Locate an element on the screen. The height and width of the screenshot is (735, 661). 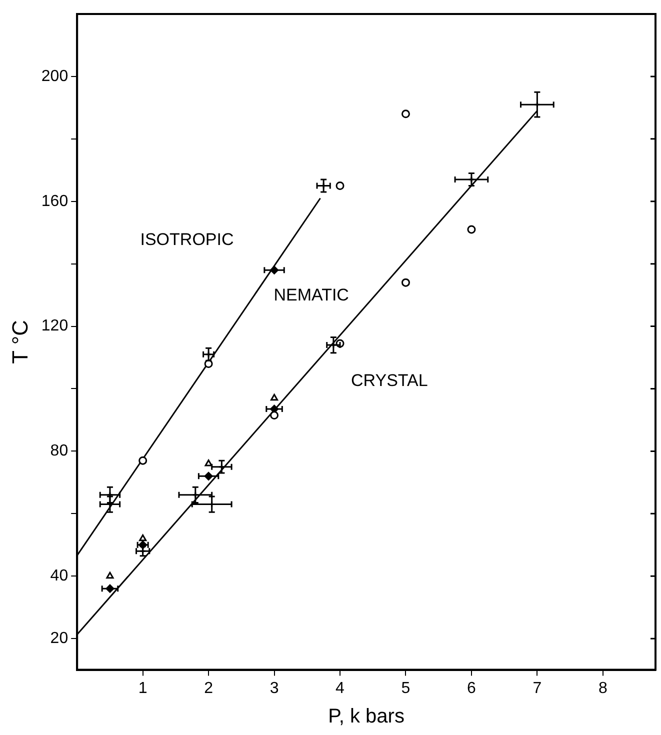
x-tick-label: 1 is located at coordinates (143, 688).